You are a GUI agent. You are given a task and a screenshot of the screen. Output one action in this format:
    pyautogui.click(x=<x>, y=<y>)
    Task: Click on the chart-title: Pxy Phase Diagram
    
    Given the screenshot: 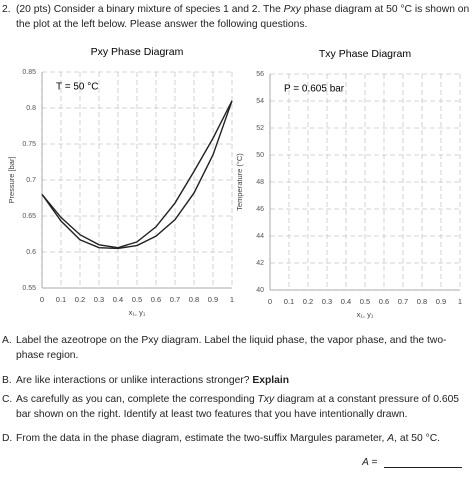 What is the action you would take?
    pyautogui.click(x=137, y=52)
    